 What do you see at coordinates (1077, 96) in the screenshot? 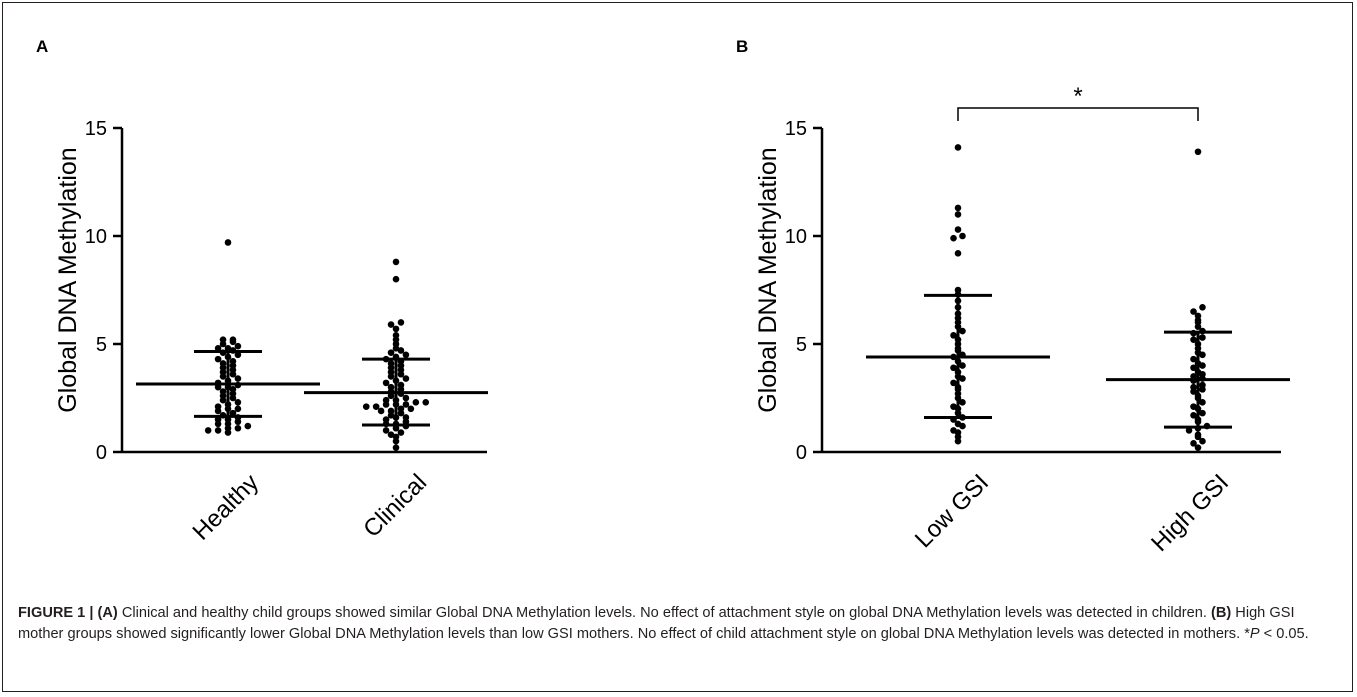
I see `significance-marker: *` at bounding box center [1077, 96].